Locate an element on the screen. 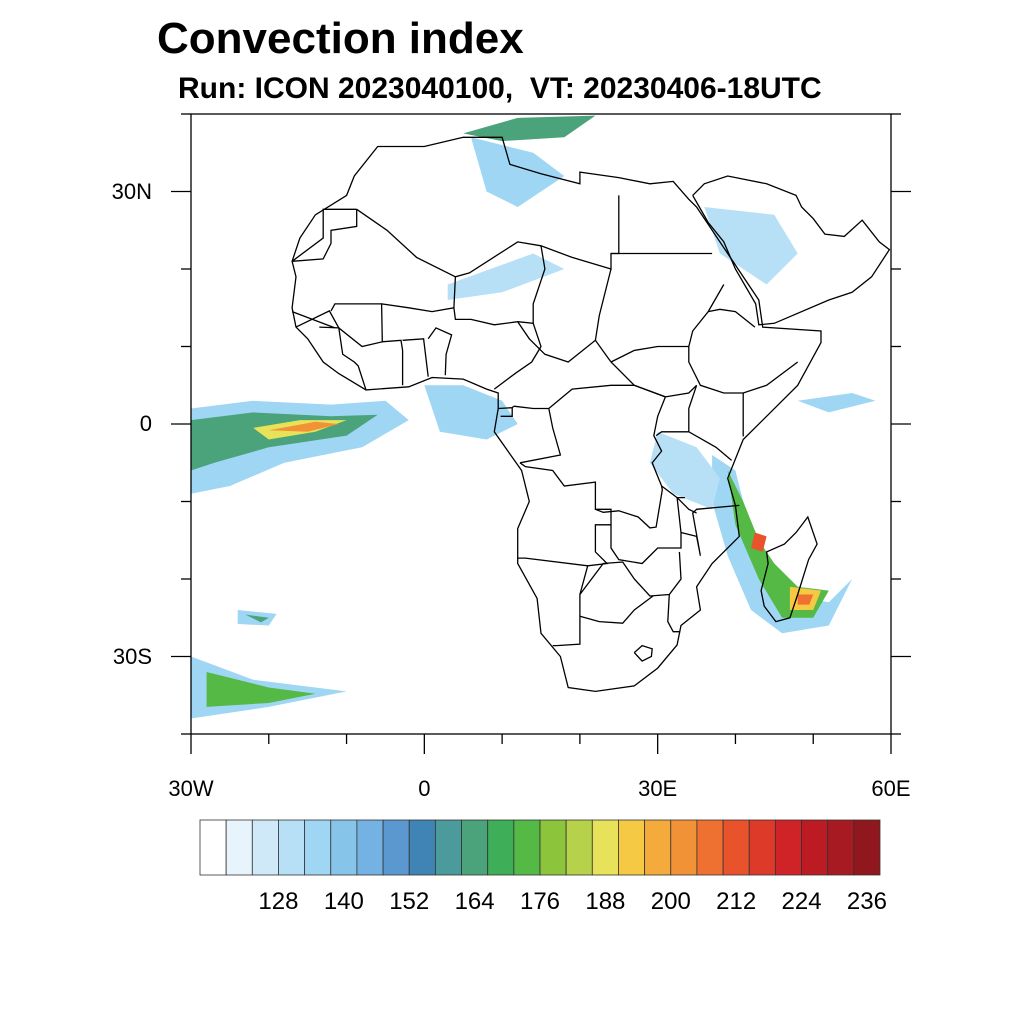 The image size is (1024, 1024). convection-field-indian-ocean-east is located at coordinates (836, 403).